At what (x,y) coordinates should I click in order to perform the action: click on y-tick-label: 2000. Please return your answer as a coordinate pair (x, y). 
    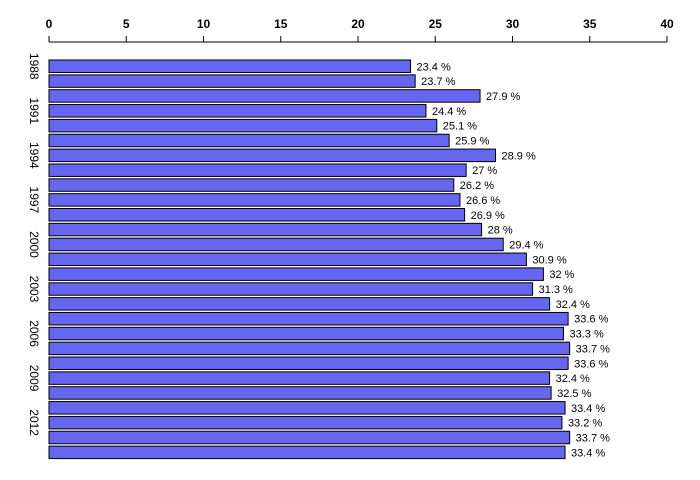
    Looking at the image, I should click on (34, 244).